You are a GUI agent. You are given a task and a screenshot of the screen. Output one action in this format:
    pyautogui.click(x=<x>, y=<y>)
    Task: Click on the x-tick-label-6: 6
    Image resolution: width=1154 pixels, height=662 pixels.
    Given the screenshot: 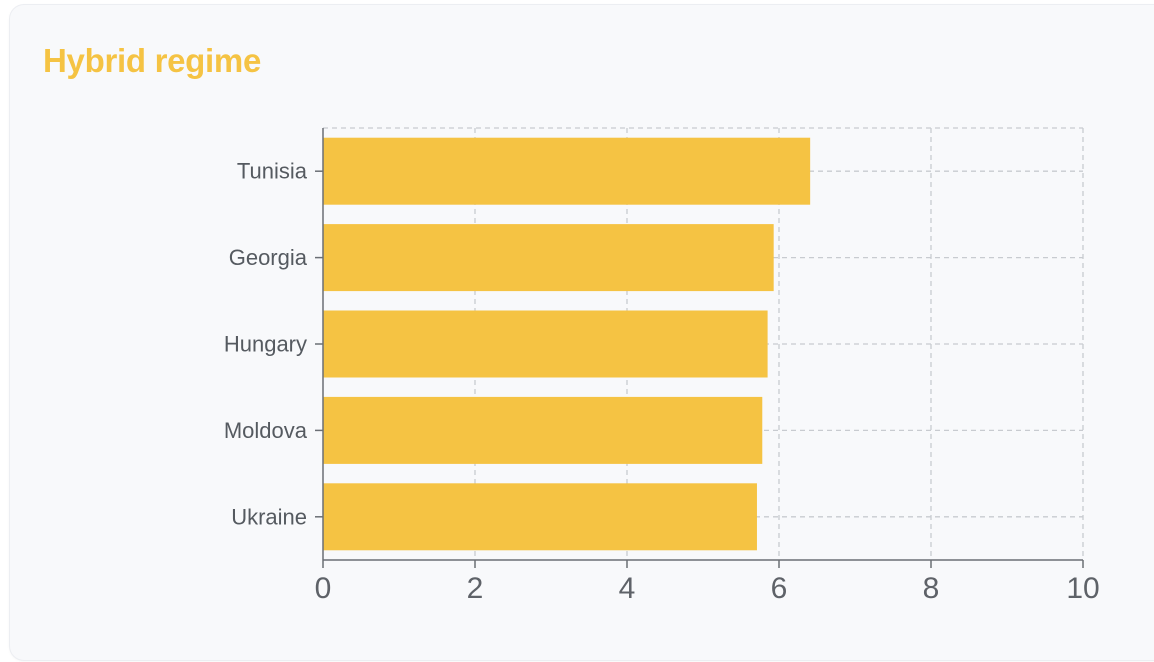 What is the action you would take?
    pyautogui.click(x=779, y=588)
    